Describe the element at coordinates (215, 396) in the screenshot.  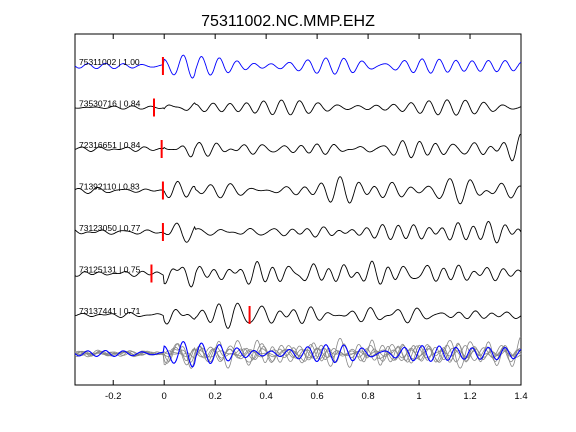
I see `x-tick-label: 0.2` at that location.